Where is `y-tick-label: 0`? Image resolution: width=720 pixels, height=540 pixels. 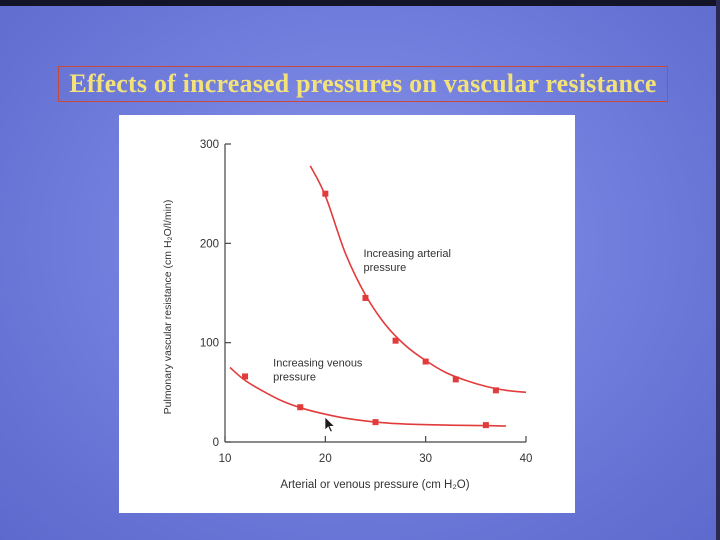 y-tick-label: 0 is located at coordinates (216, 443).